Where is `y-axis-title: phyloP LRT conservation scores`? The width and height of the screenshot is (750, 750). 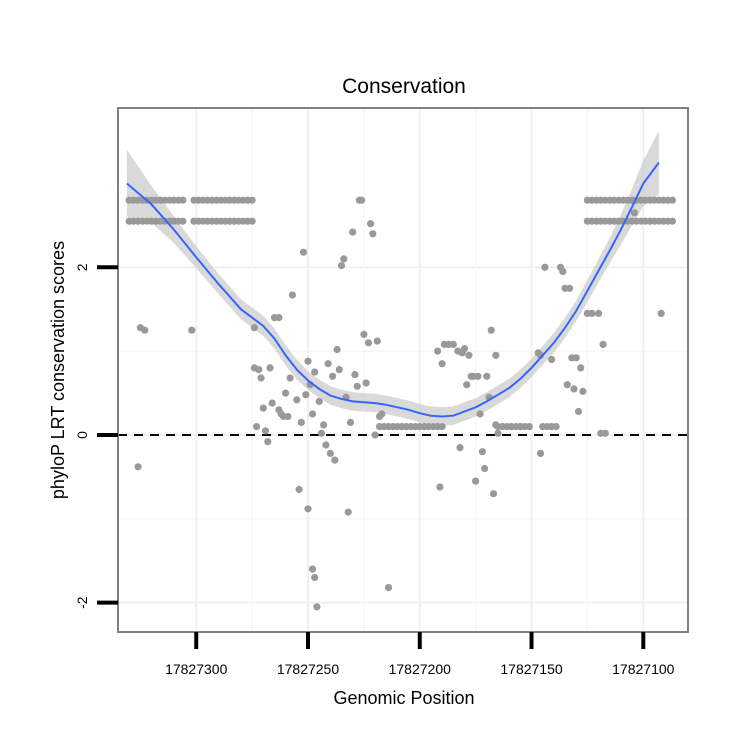 y-axis-title: phyloP LRT conservation scores is located at coordinates (58, 370).